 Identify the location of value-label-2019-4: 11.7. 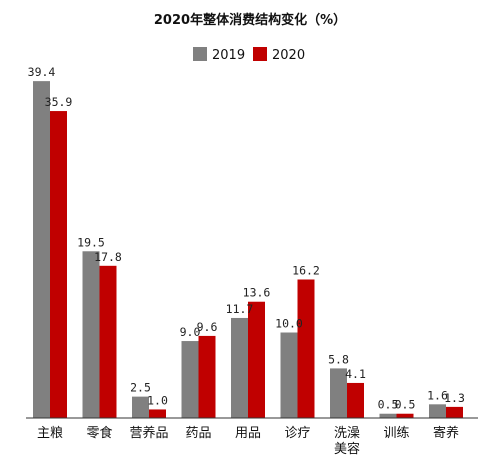
(240, 309).